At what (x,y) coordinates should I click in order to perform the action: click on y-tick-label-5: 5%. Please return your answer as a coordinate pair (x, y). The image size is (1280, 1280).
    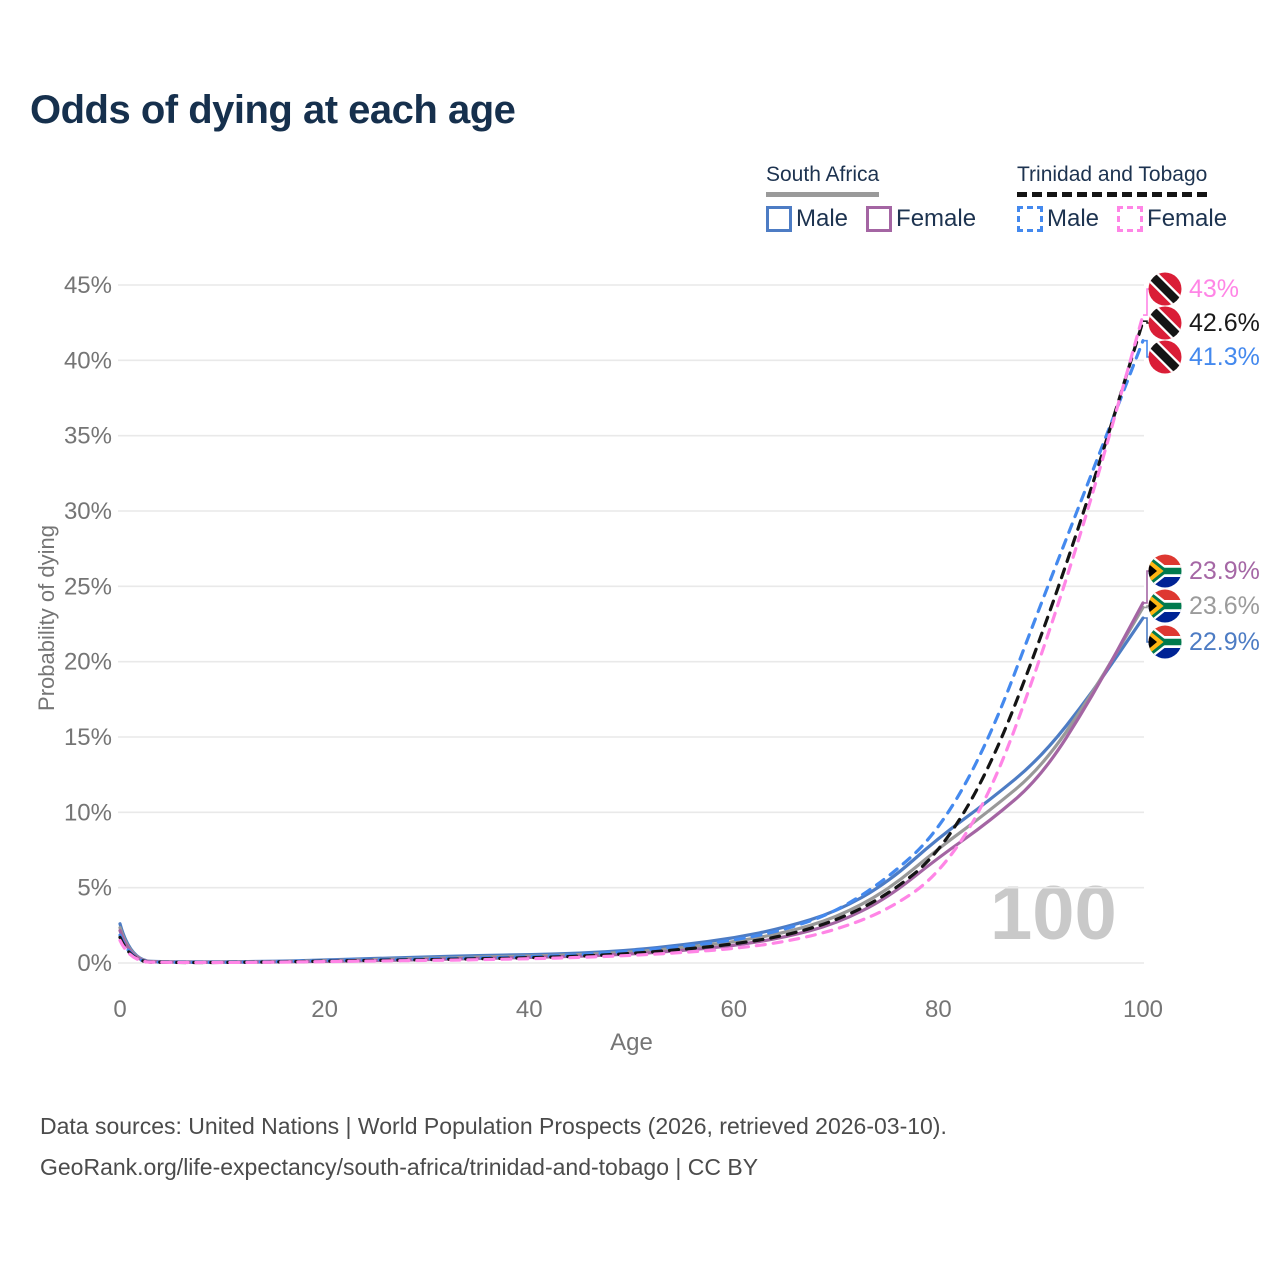
    Looking at the image, I should click on (94, 888).